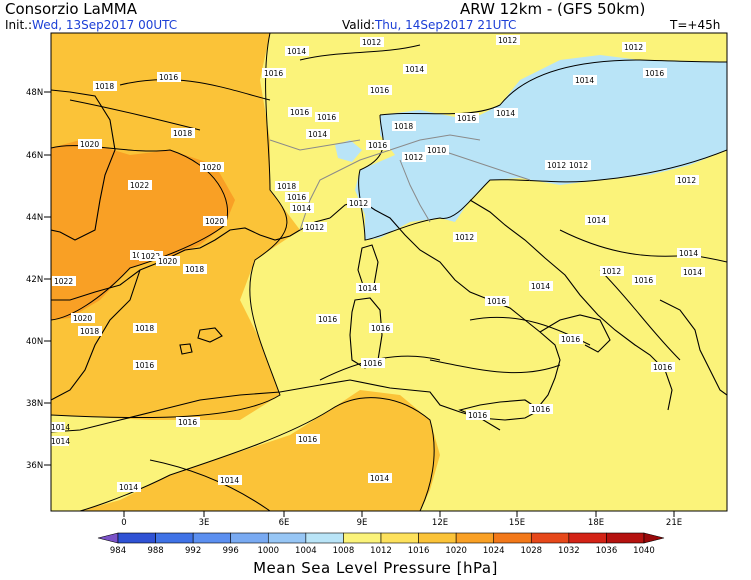 Image resolution: width=751 pixels, height=580 pixels. Describe the element at coordinates (204, 523) in the screenshot. I see `lon-tick: 3E` at that location.